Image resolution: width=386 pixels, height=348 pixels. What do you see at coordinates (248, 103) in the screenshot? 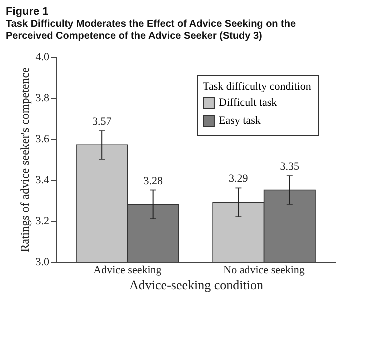
I see `legend-label: Difficult task` at bounding box center [248, 103].